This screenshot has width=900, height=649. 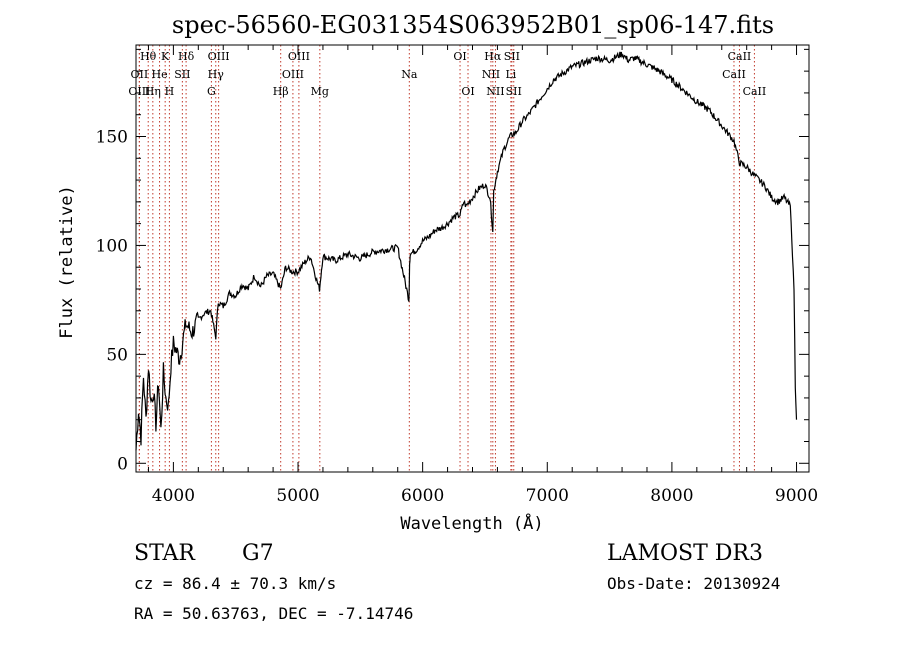 I want to click on spectral-line-label: G, so click(x=211, y=91).